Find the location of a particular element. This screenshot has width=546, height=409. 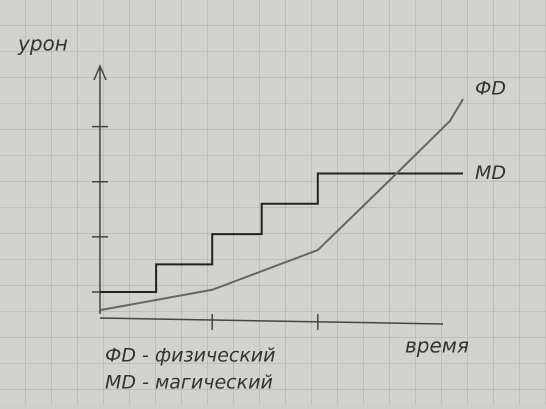

x-axis is located at coordinates (271, 321).